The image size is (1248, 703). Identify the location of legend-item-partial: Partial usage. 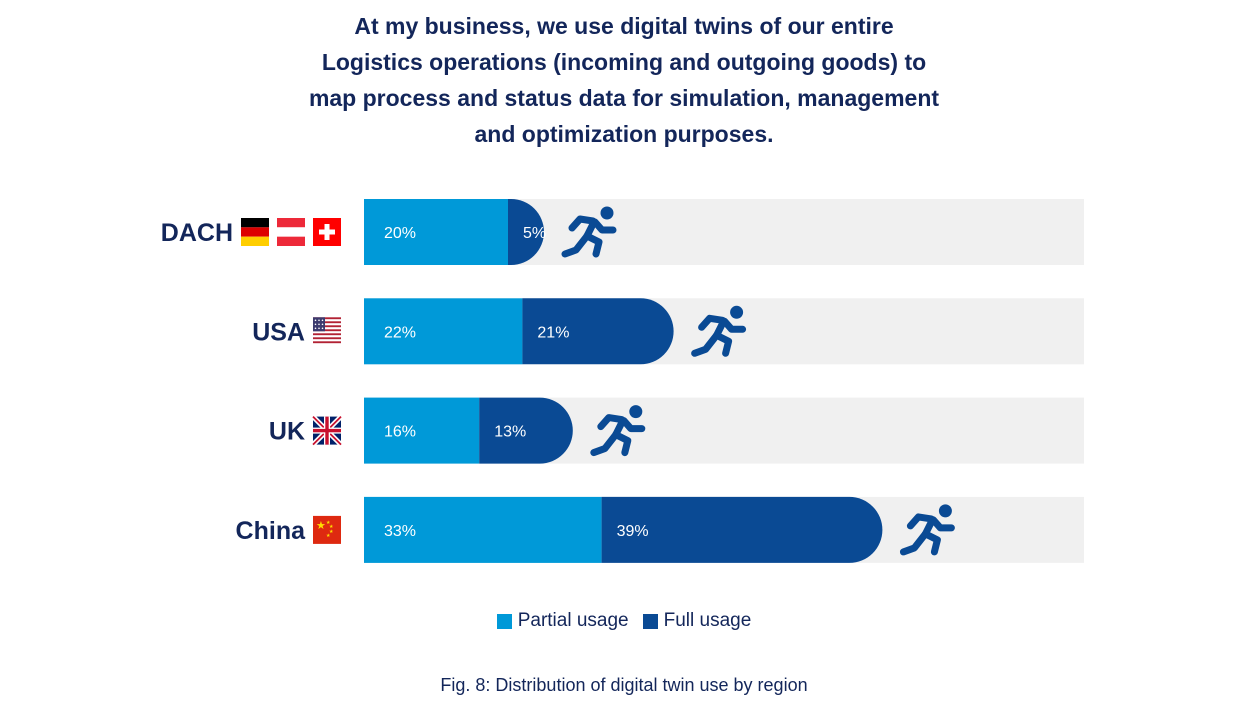
(562, 621).